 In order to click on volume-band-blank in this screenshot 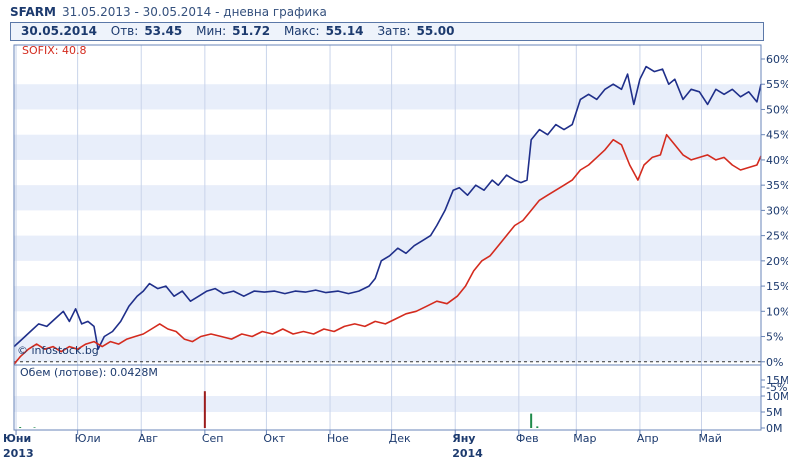, I will do `click(387, 388)`.